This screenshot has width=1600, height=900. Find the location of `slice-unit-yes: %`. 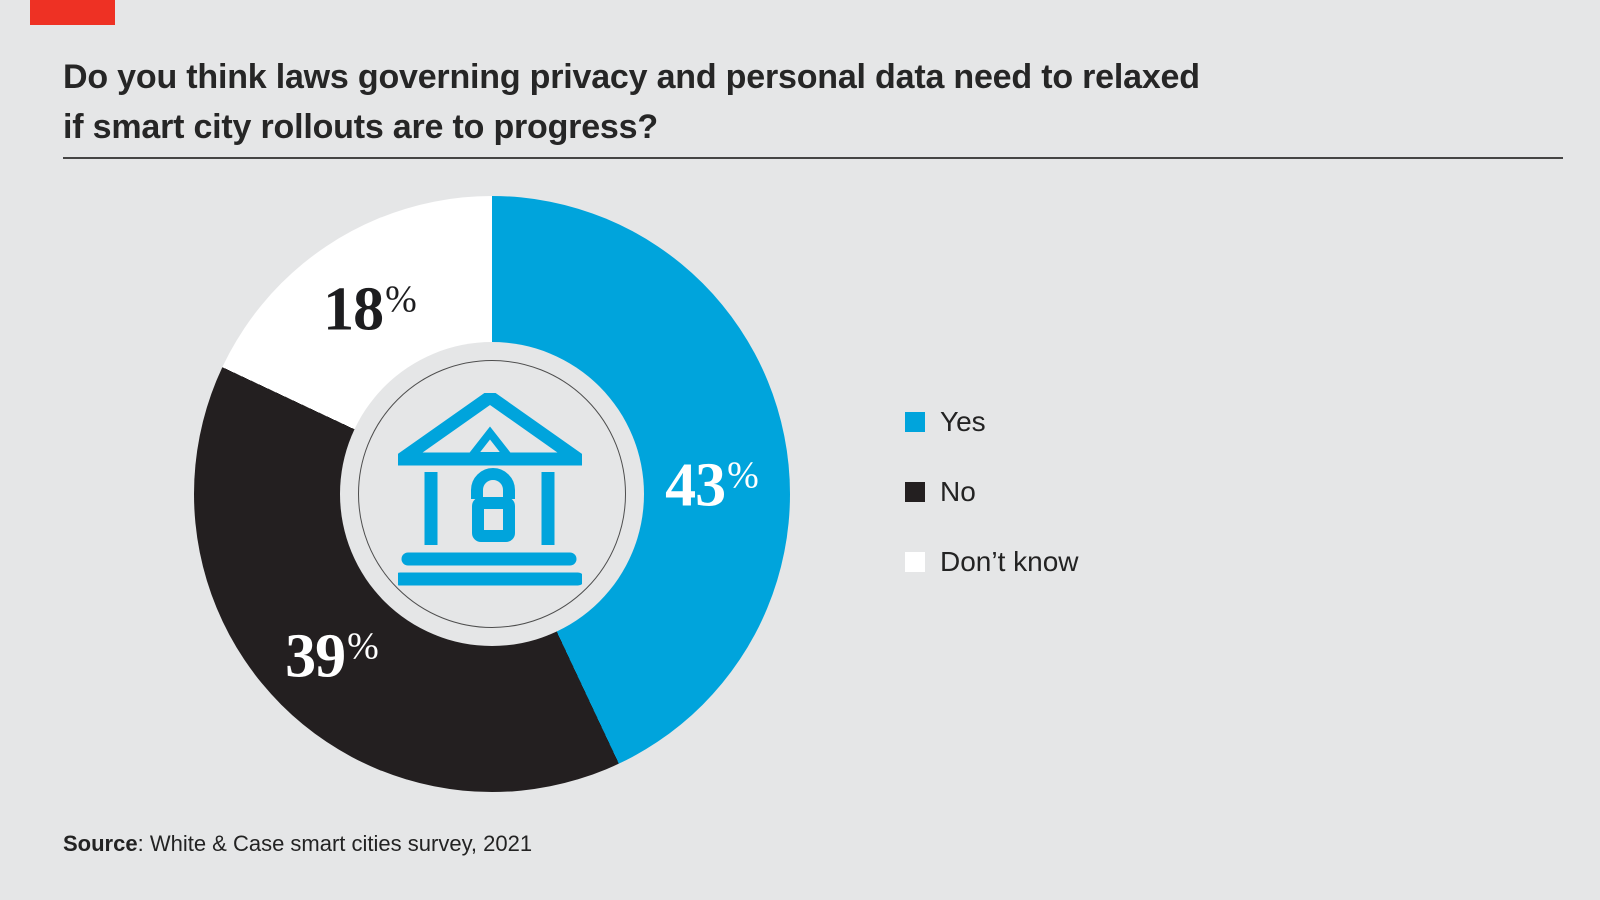

slice-unit-yes: % is located at coordinates (743, 475).